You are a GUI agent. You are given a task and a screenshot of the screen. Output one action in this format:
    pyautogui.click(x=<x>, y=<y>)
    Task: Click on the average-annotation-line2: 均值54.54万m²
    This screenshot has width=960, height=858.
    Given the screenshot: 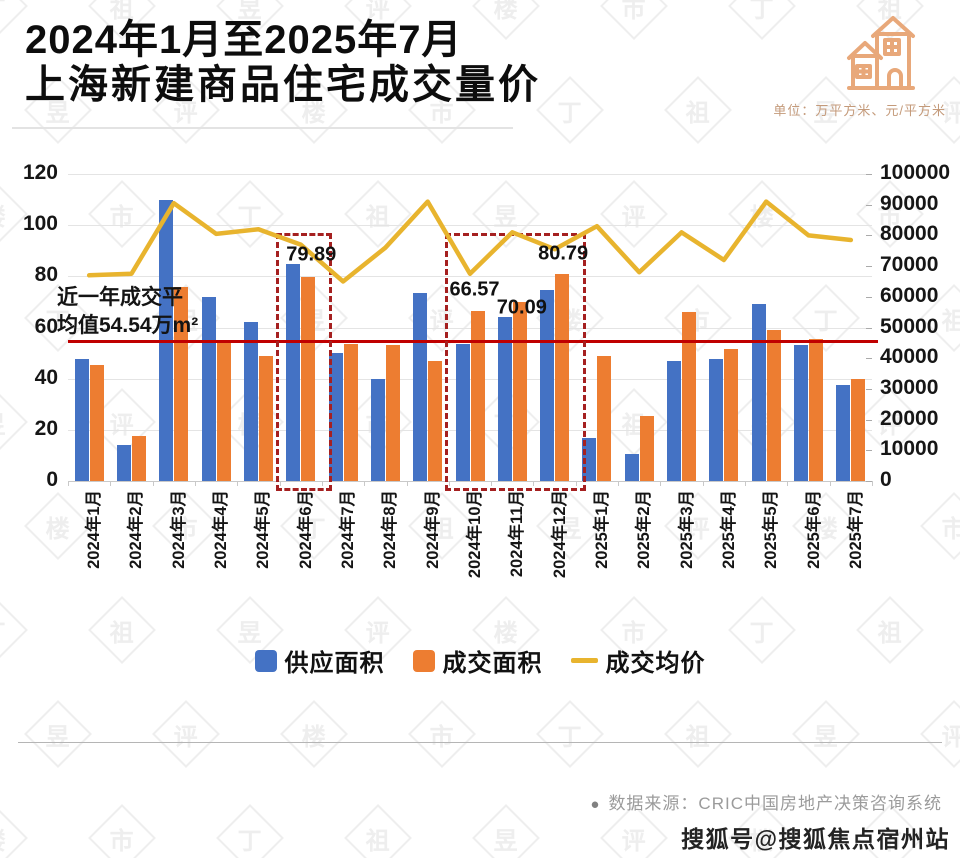 What is the action you would take?
    pyautogui.click(x=128, y=325)
    